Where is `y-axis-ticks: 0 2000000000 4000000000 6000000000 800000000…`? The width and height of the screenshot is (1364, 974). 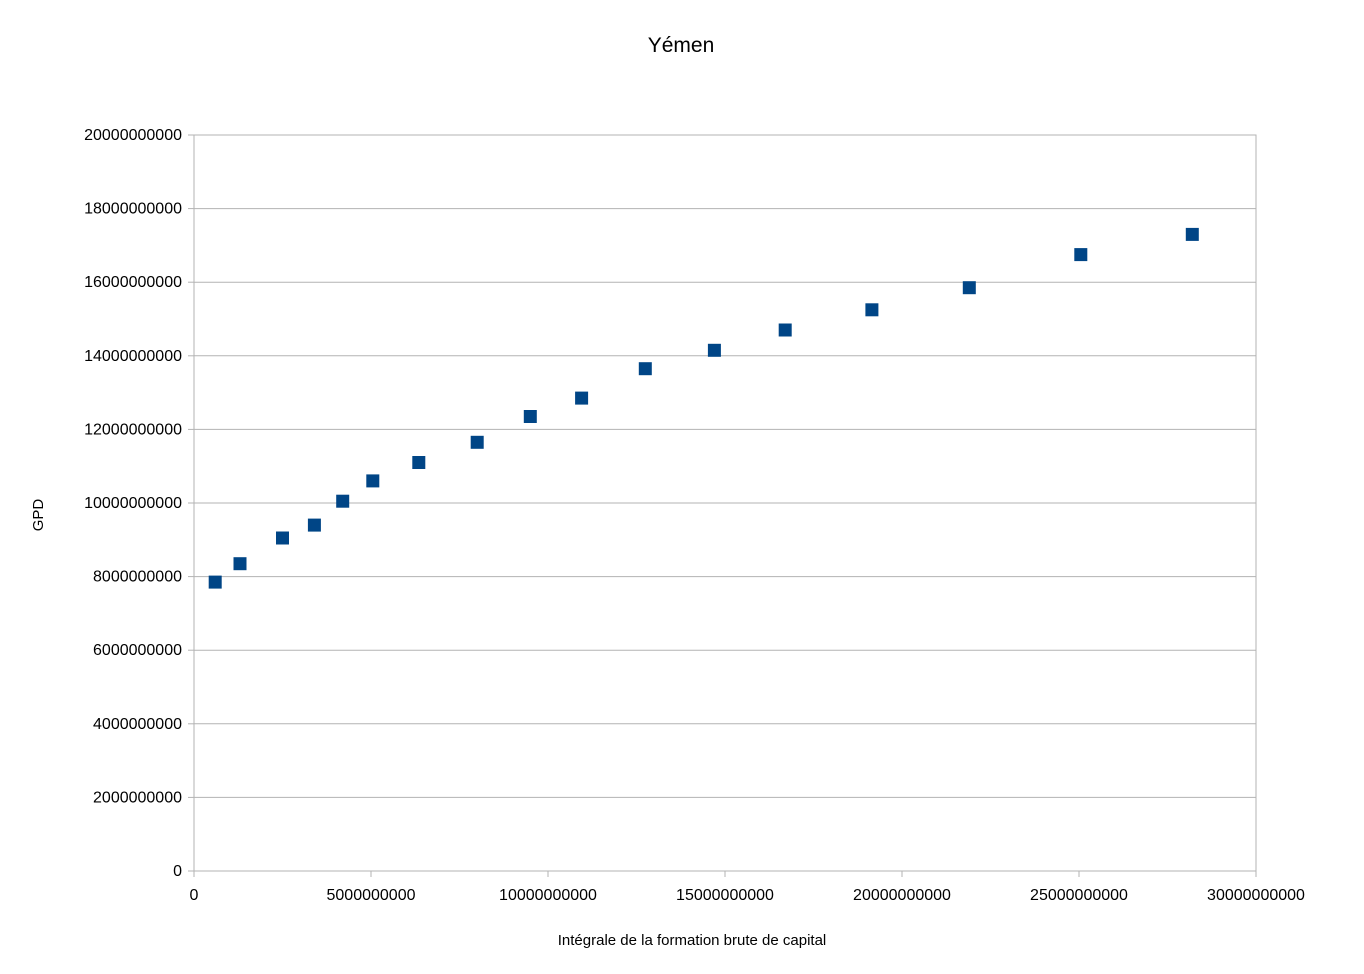 y-axis-ticks: 0 2000000000 4000000000 6000000000 800000000… is located at coordinates (139, 503).